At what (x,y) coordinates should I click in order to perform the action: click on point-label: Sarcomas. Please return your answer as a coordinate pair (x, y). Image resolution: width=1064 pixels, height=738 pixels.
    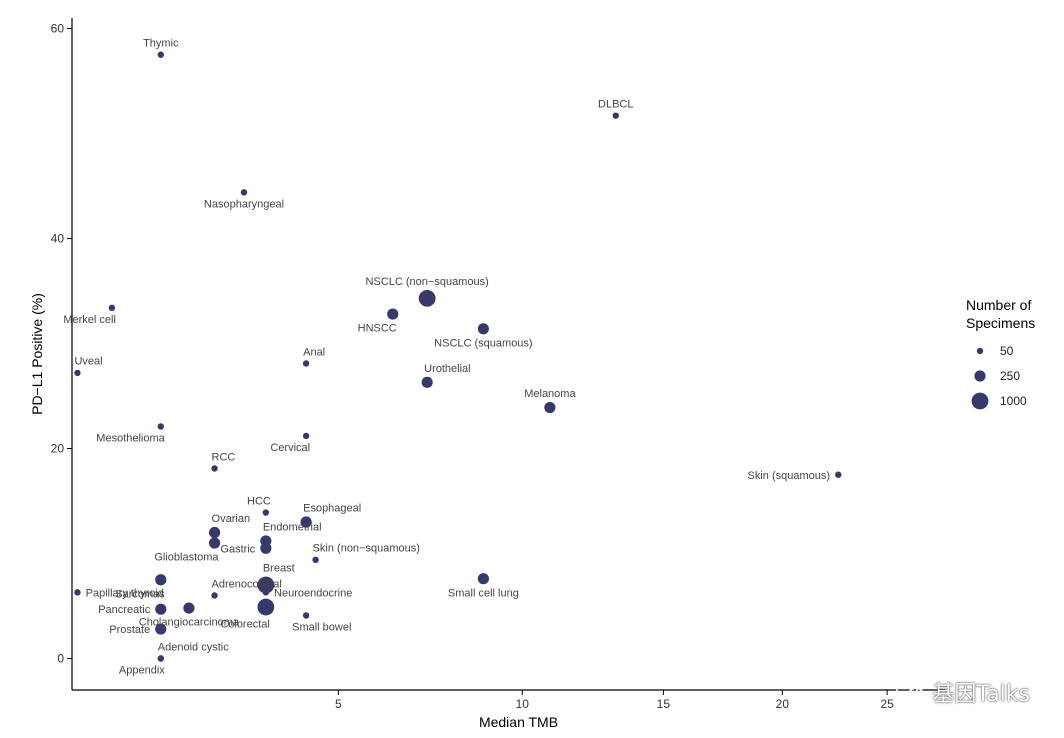
    Looking at the image, I should click on (140, 594).